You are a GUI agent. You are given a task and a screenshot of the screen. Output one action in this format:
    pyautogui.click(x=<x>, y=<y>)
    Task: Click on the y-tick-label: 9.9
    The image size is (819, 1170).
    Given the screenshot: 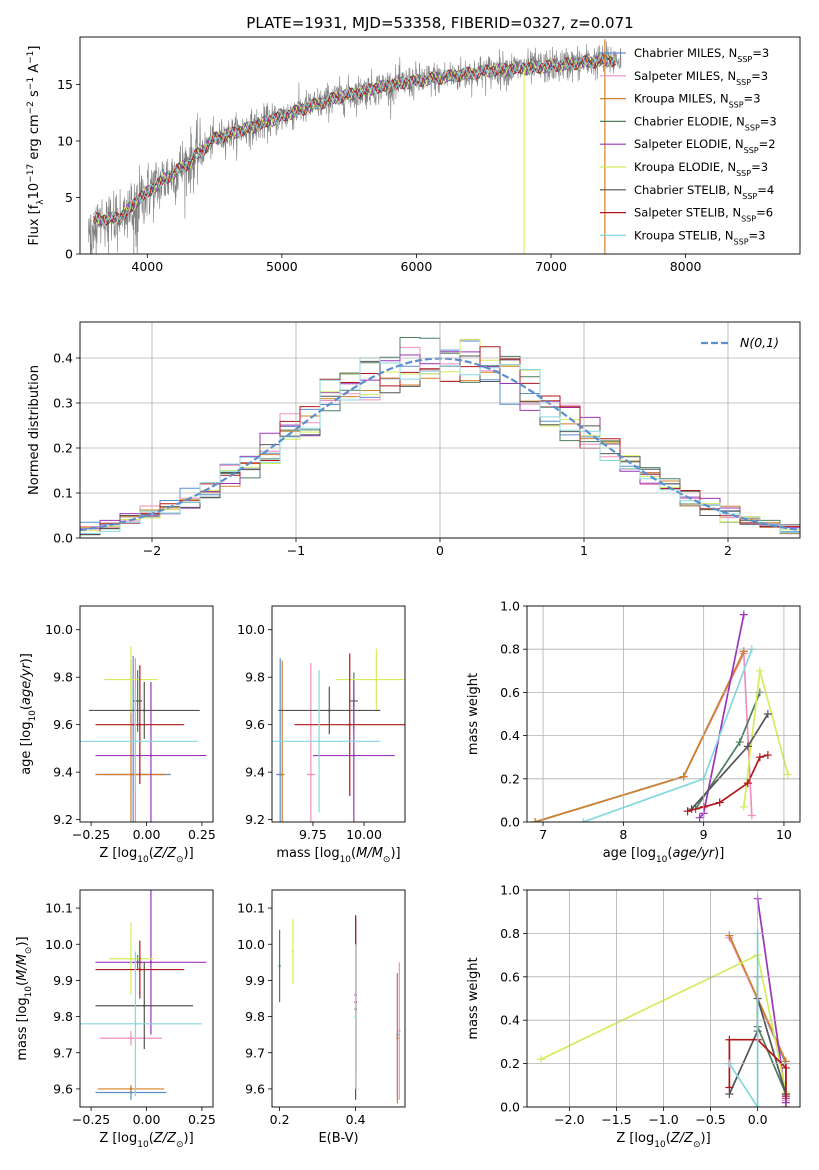 What is the action you would take?
    pyautogui.click(x=63, y=980)
    